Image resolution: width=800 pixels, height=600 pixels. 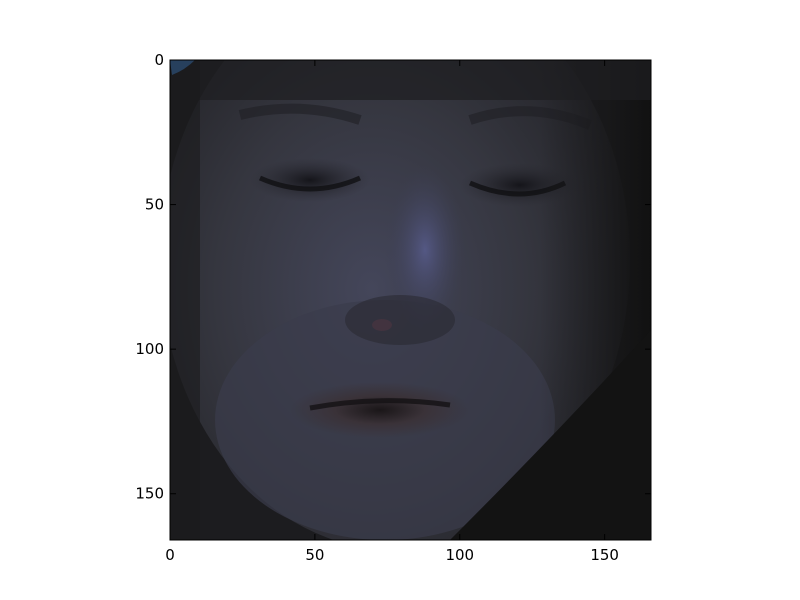 I want to click on x-tick-label: 150, so click(x=604, y=555).